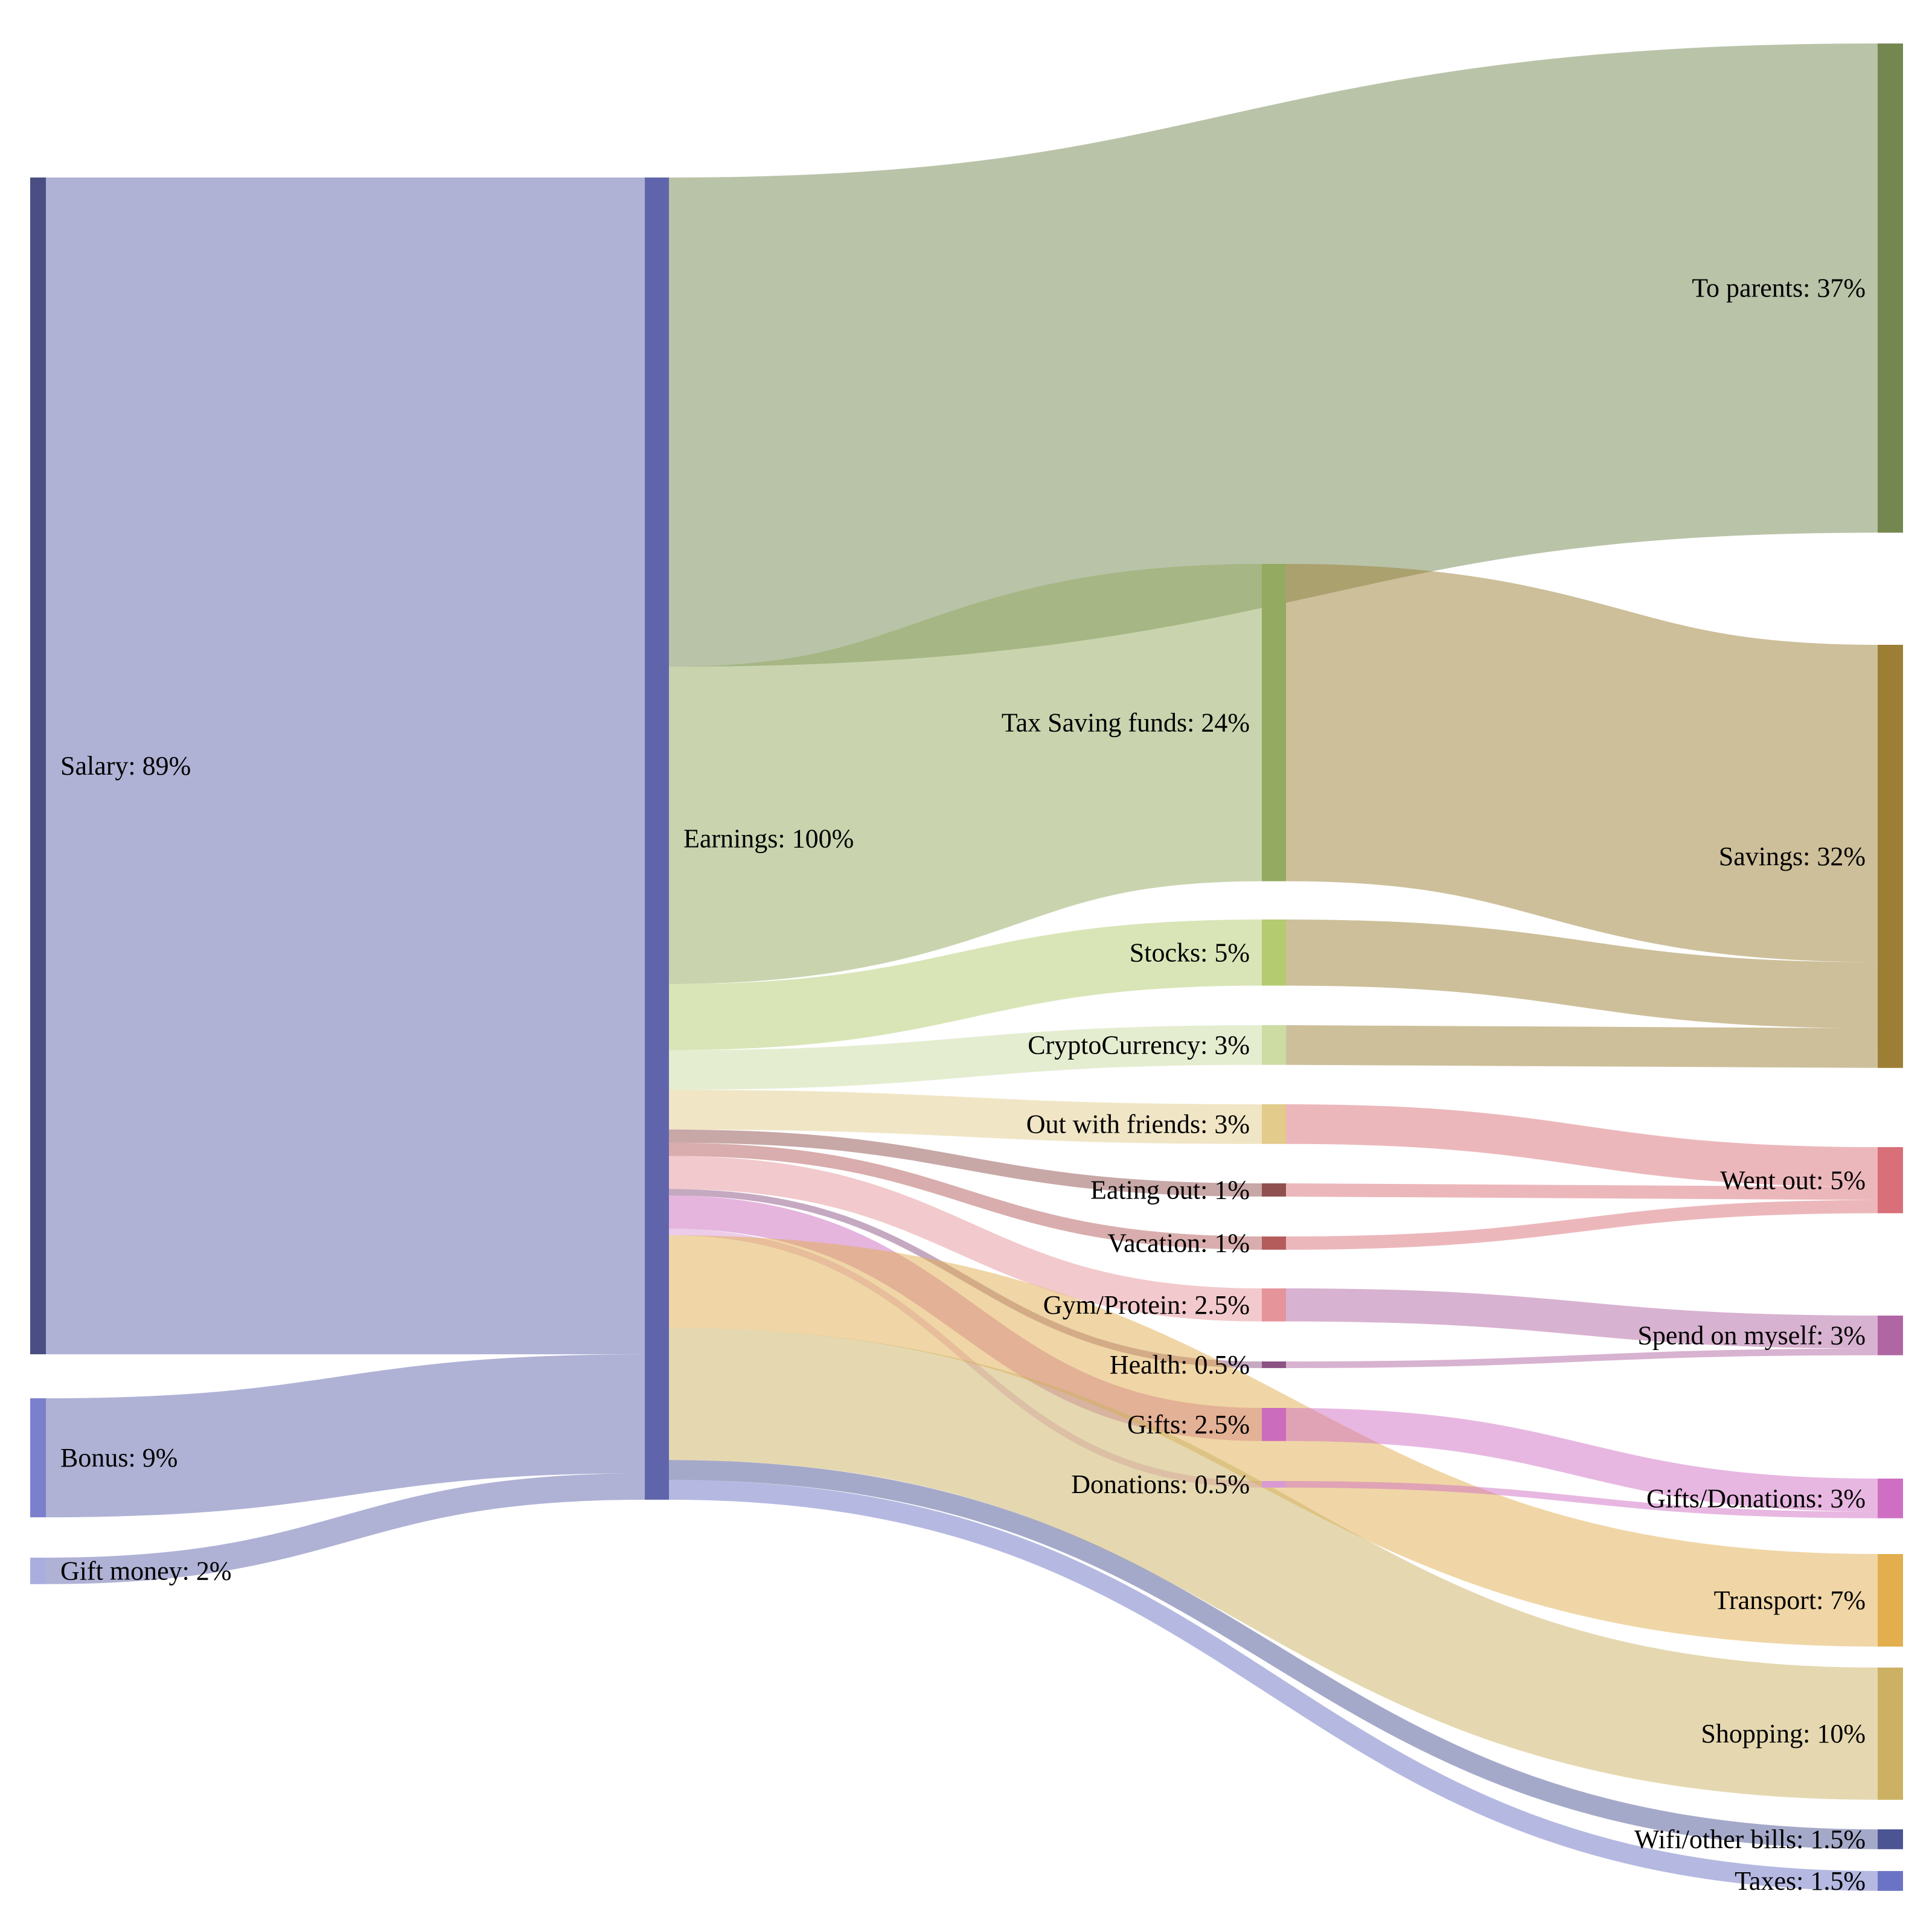  Describe the element at coordinates (1756, 1498) in the screenshot. I see `node-label-gifts_donations: Gifts/Donations: 3%` at that location.